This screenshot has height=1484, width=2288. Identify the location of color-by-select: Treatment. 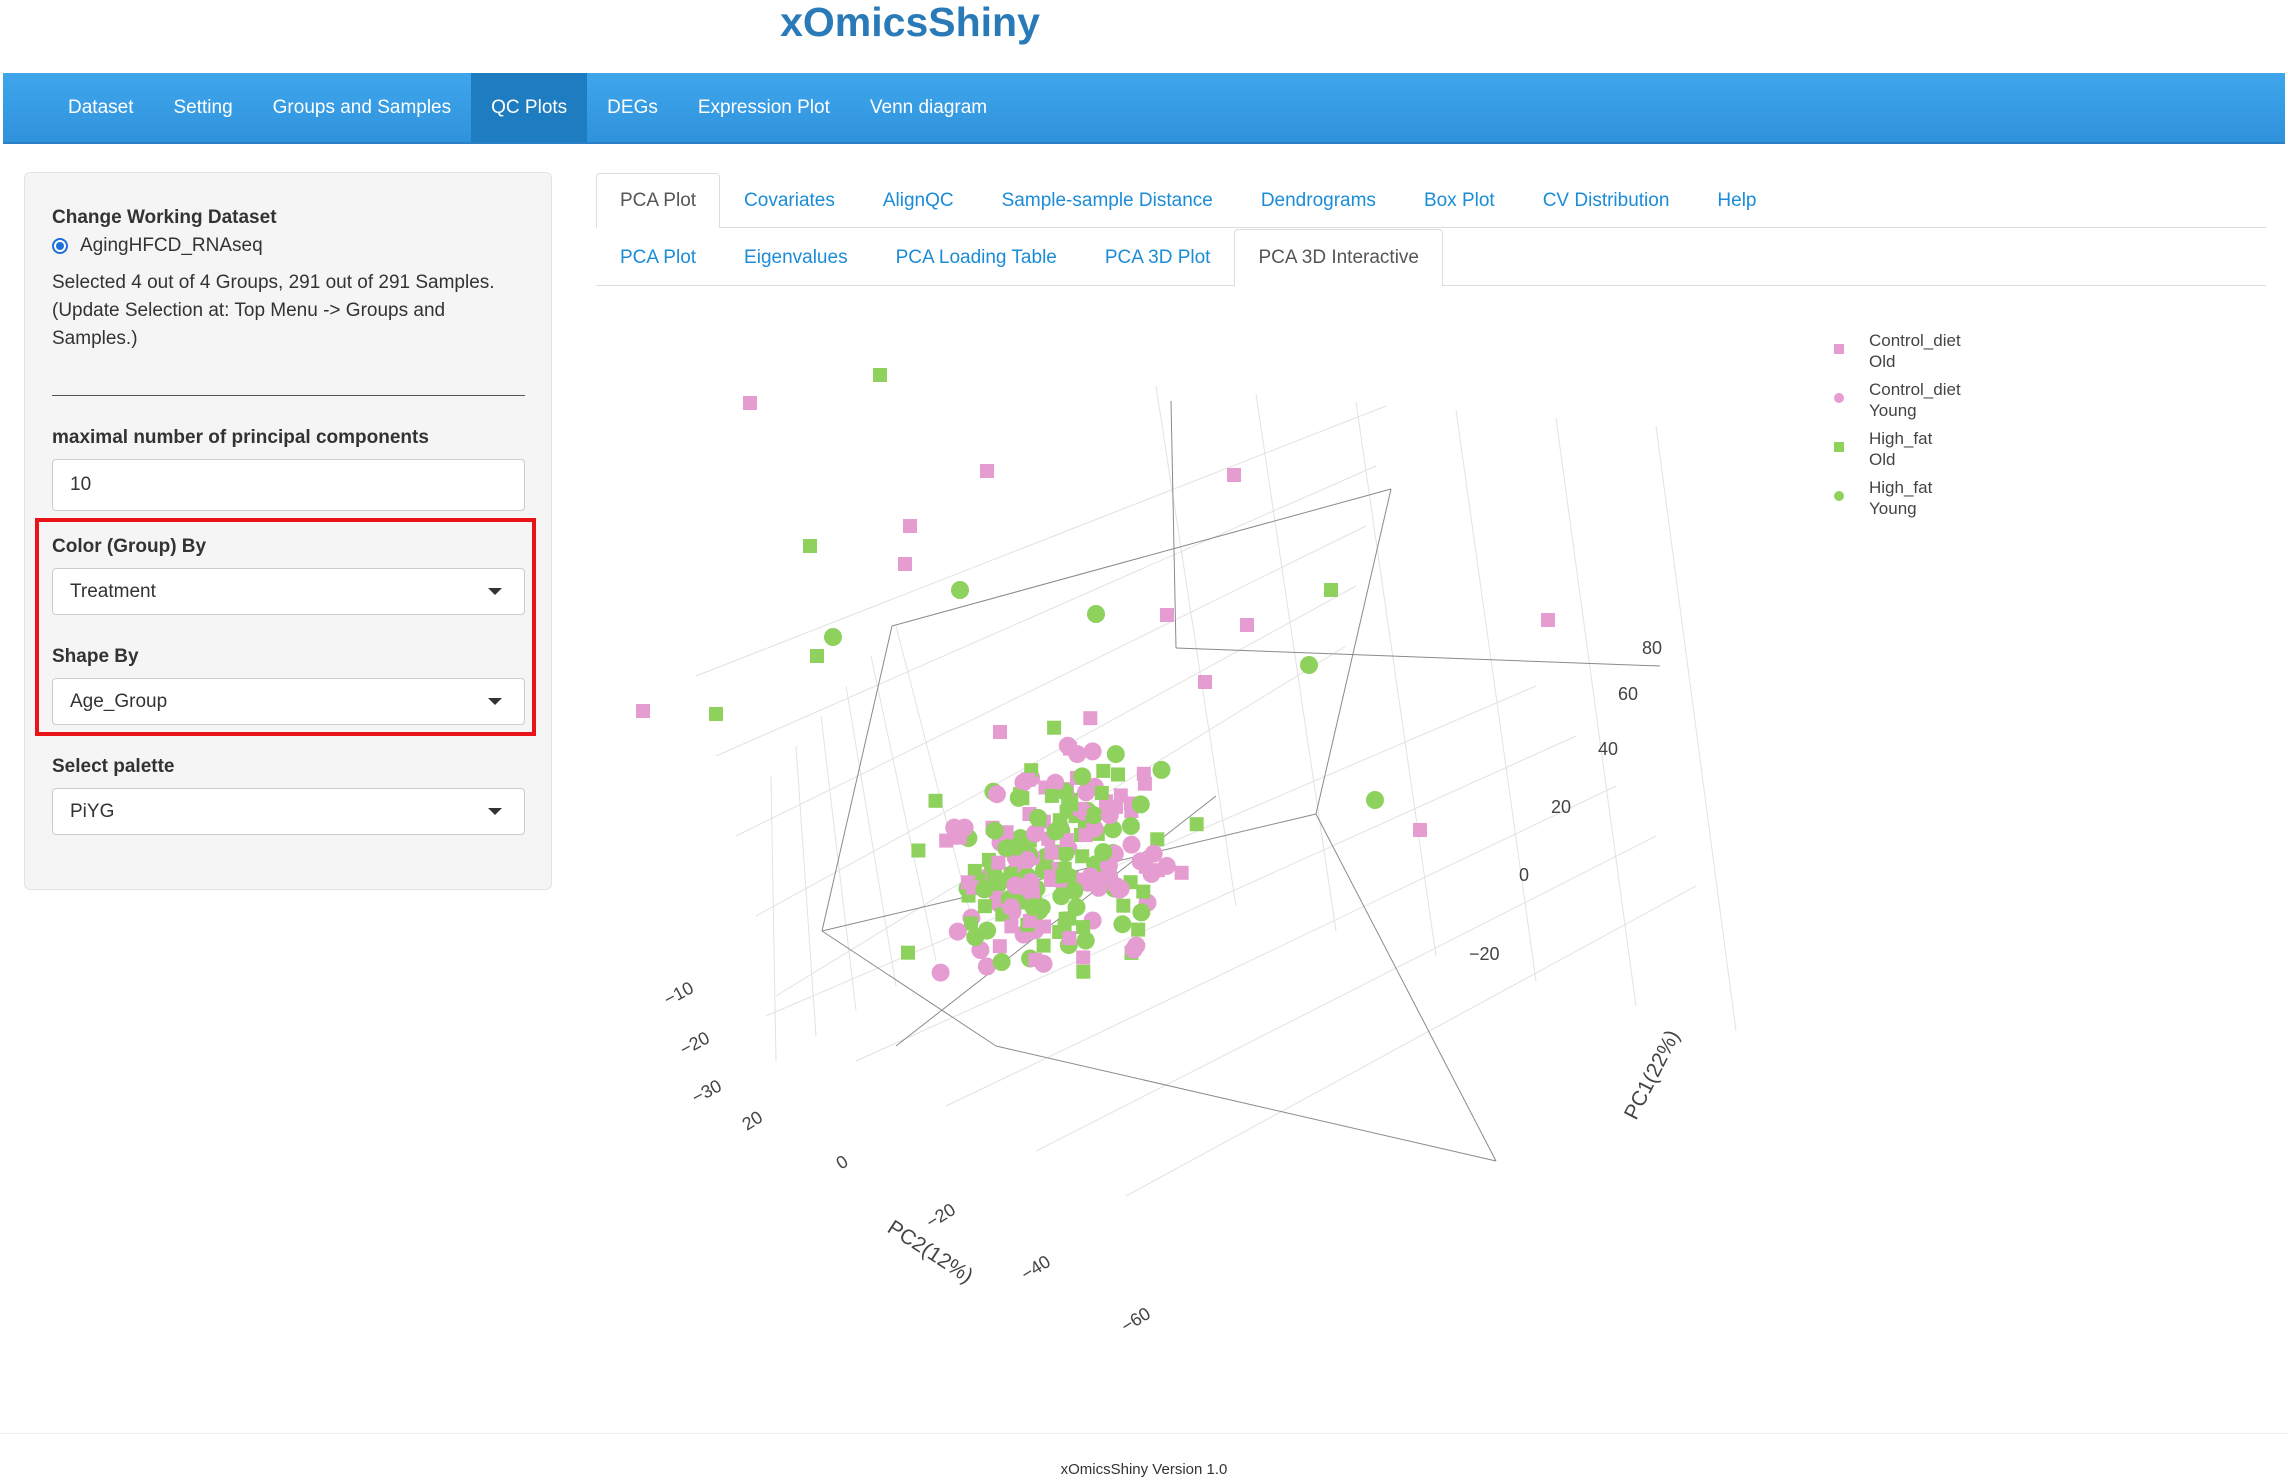
(288, 591).